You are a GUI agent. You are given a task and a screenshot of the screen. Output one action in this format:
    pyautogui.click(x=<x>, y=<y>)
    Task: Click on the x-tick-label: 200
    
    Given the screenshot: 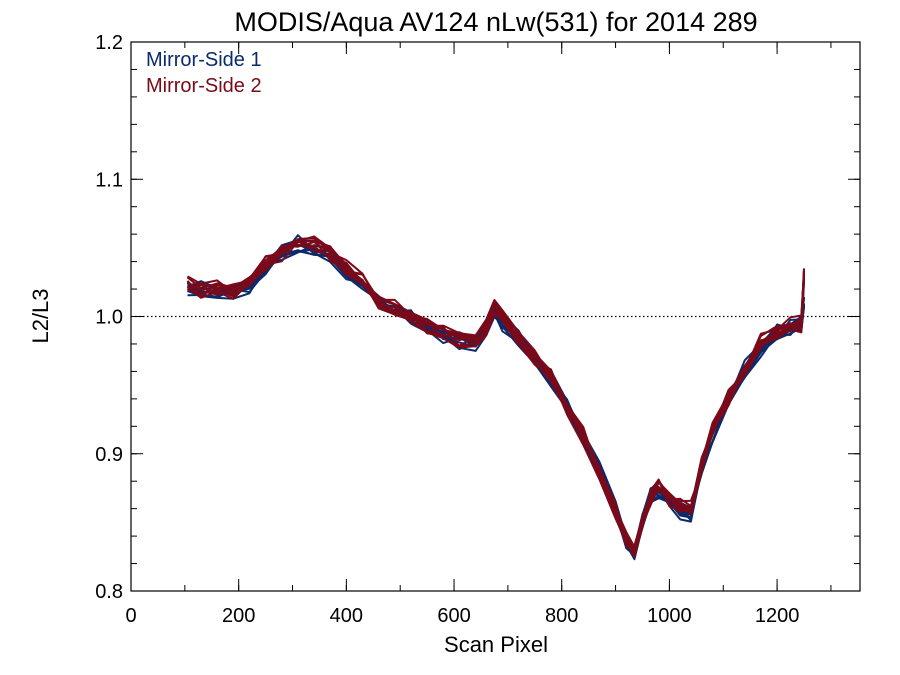 What is the action you would take?
    pyautogui.click(x=238, y=616)
    